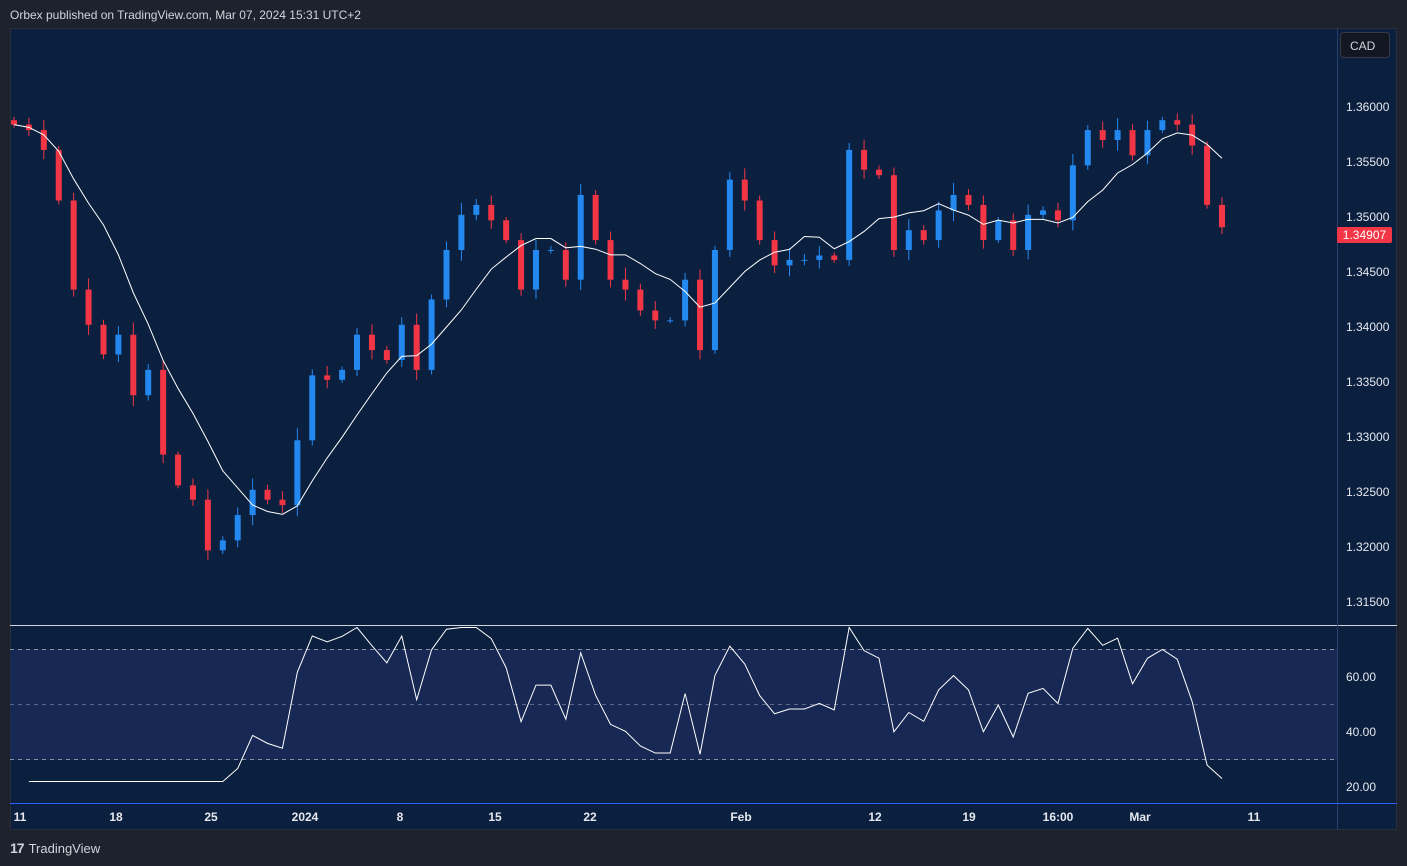  What do you see at coordinates (1368, 382) in the screenshot?
I see `price-tick-label: 1.33500` at bounding box center [1368, 382].